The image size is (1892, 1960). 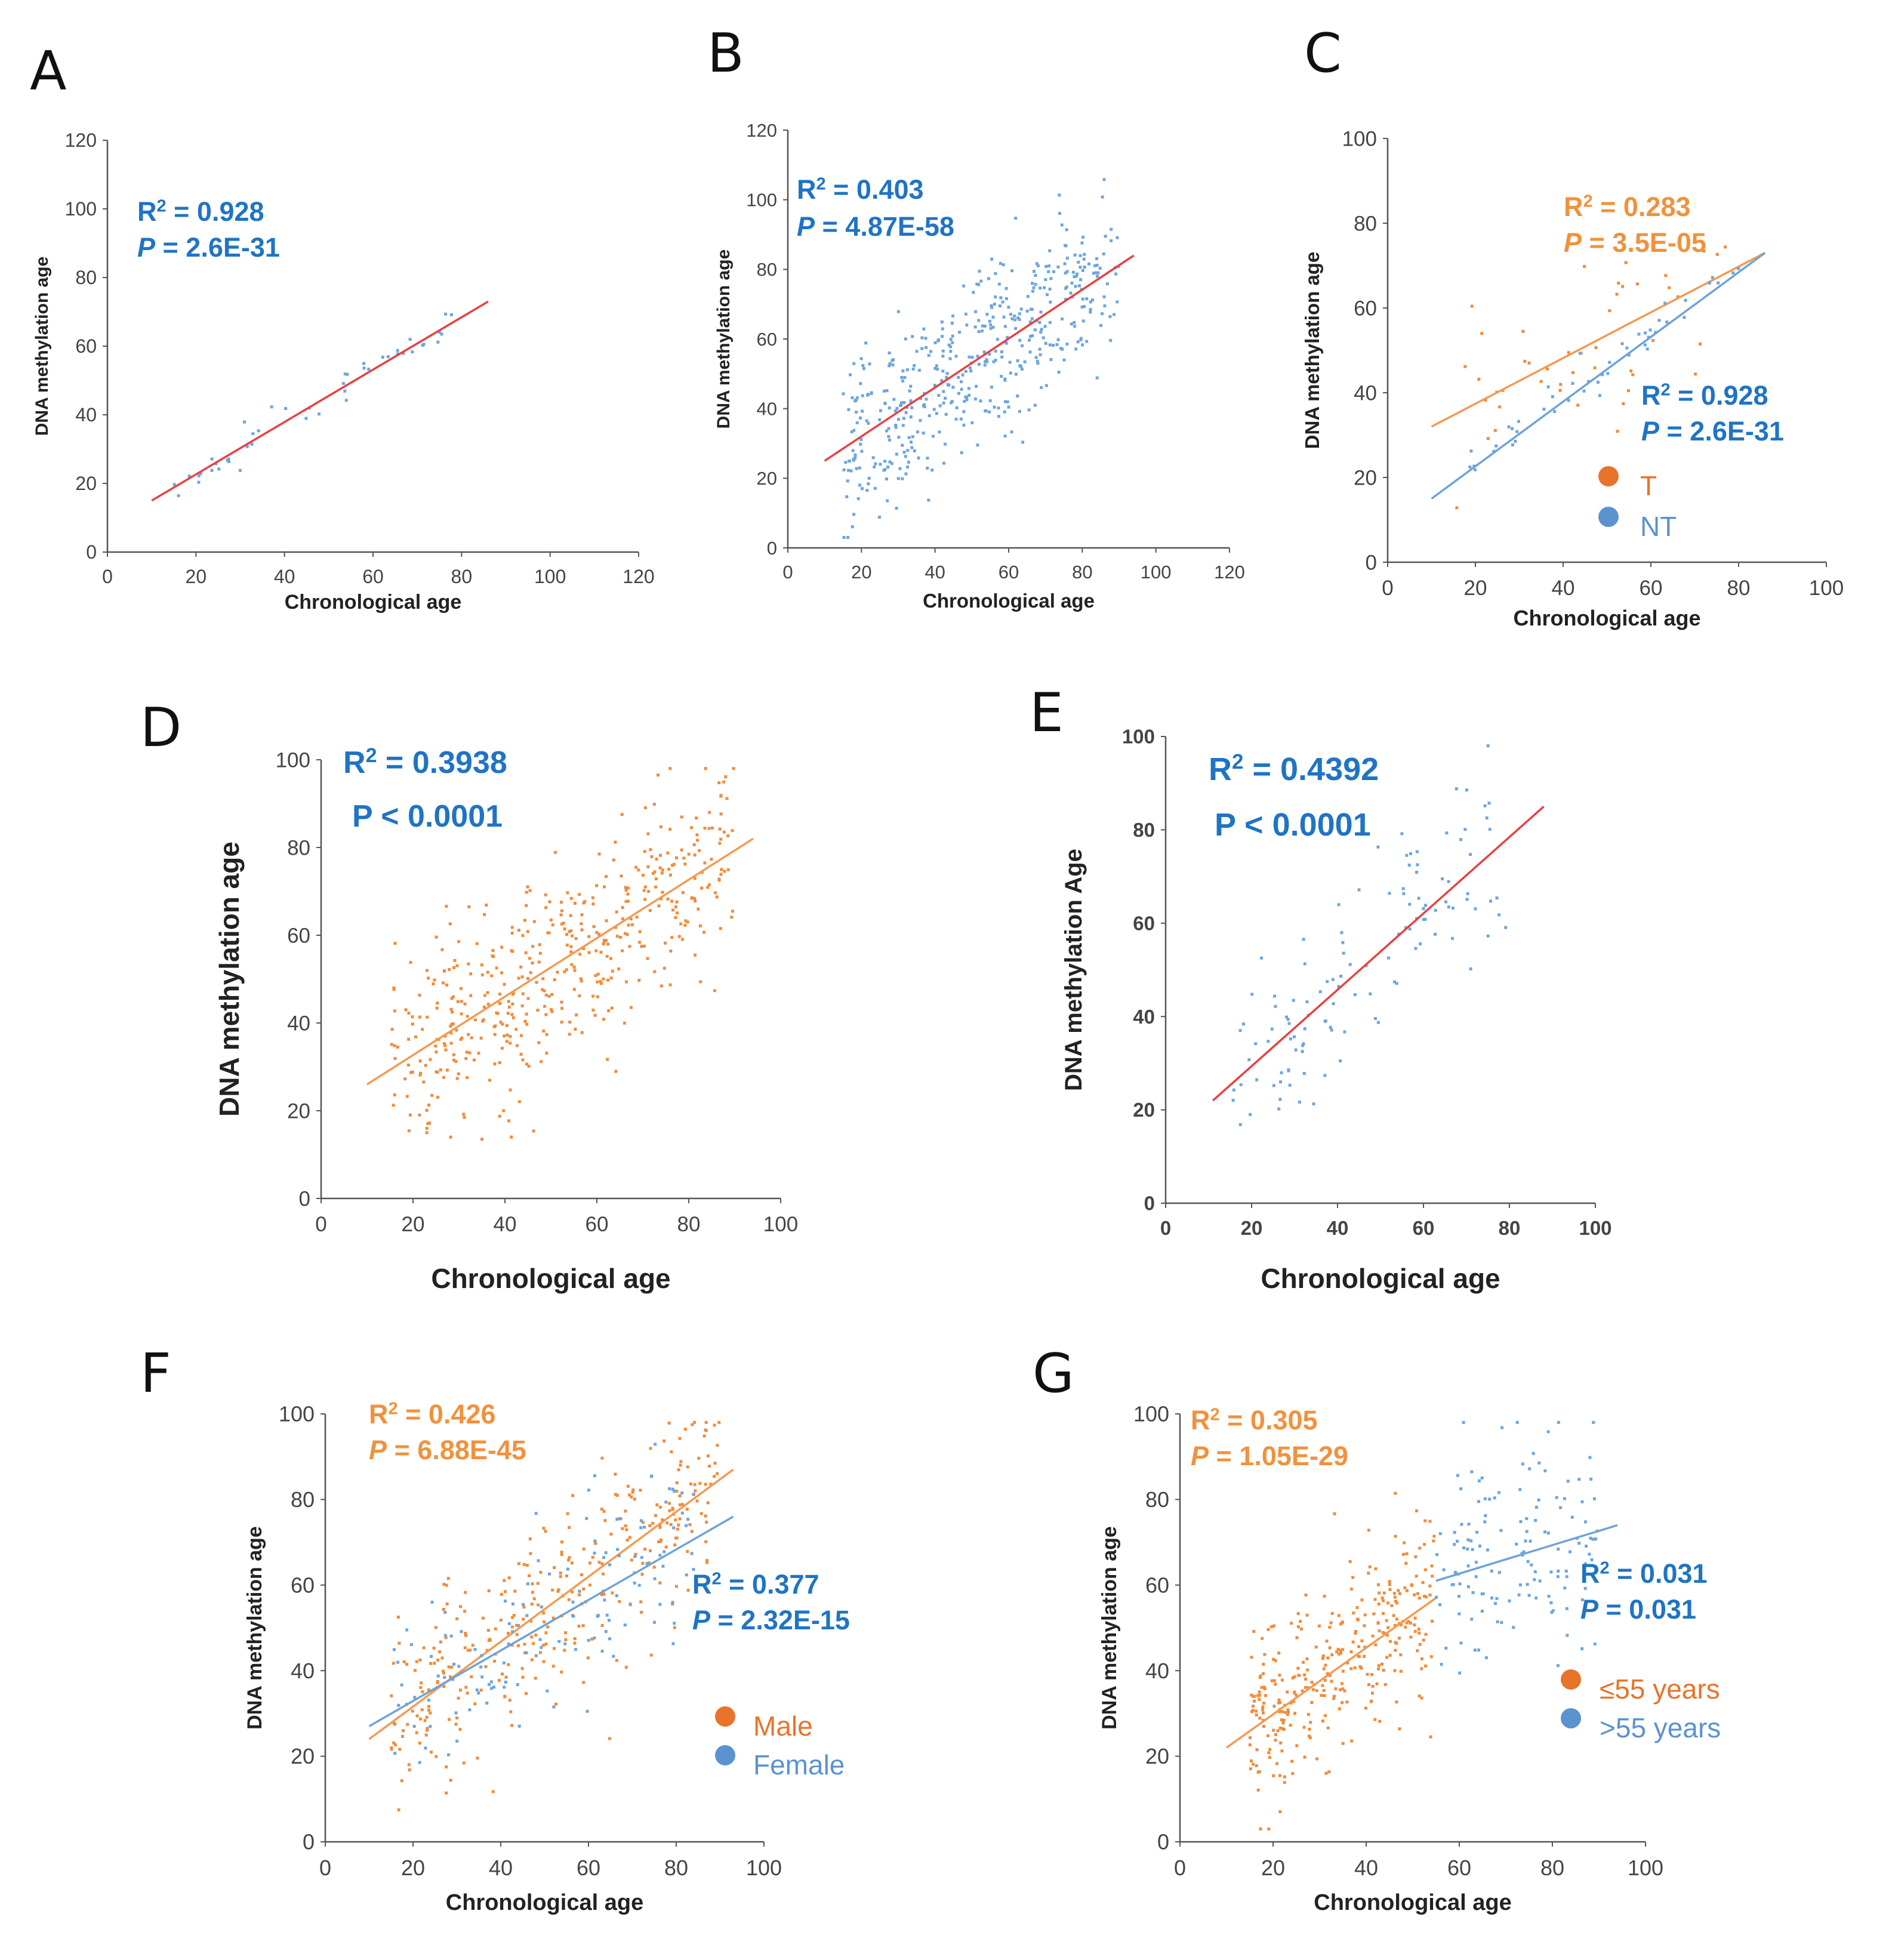 I want to click on p-value-label: P = 2.6E-31, so click(x=208, y=247).